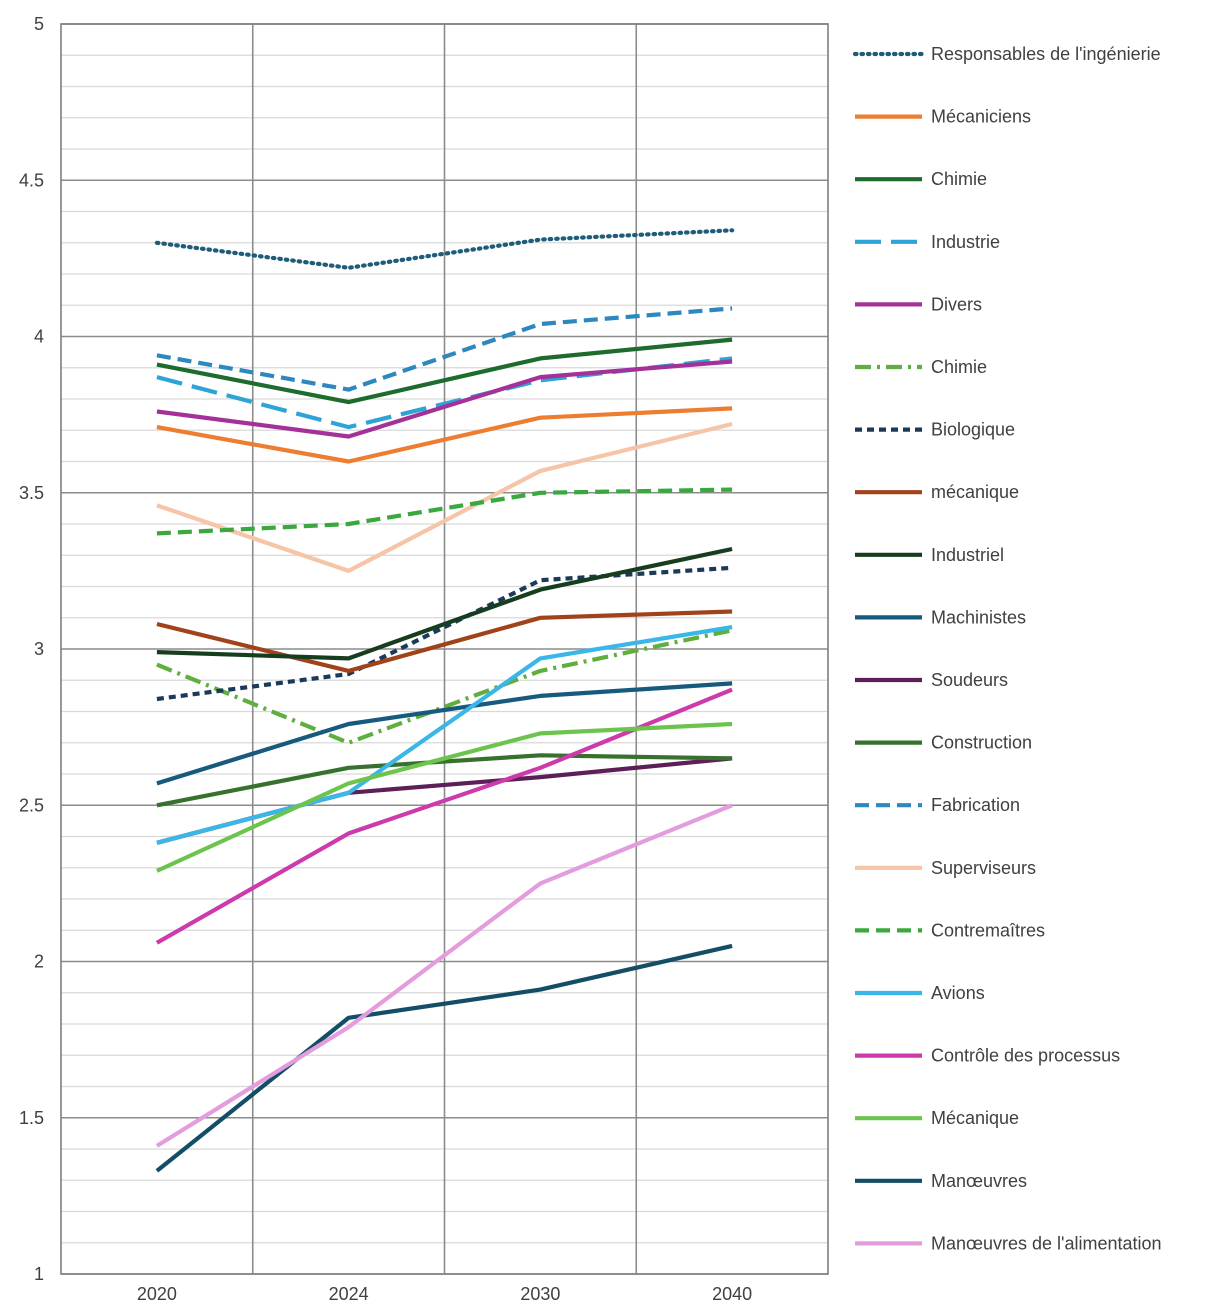  Describe the element at coordinates (732, 1294) in the screenshot. I see `x-tick-label: 2040` at that location.